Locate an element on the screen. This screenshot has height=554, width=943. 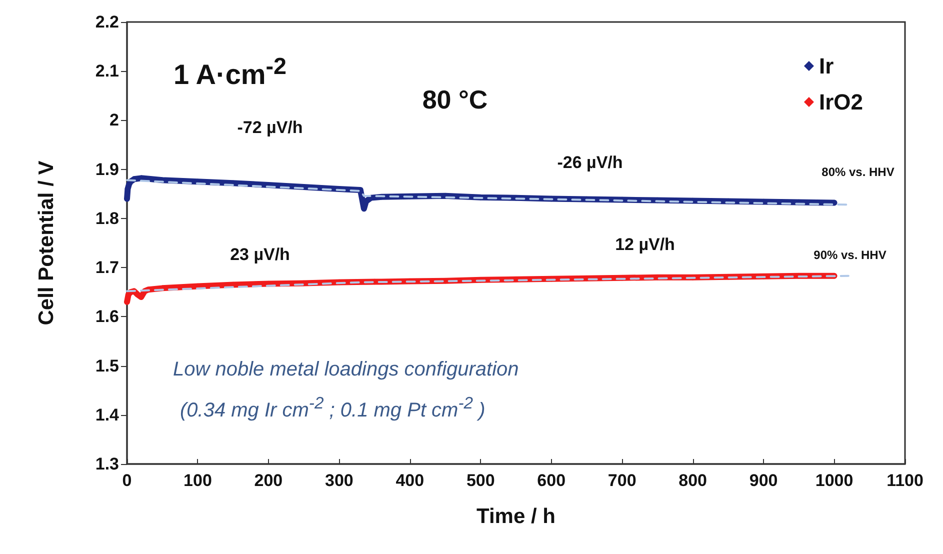
annotation: Low noble metal loadings configuration is located at coordinates (346, 370).